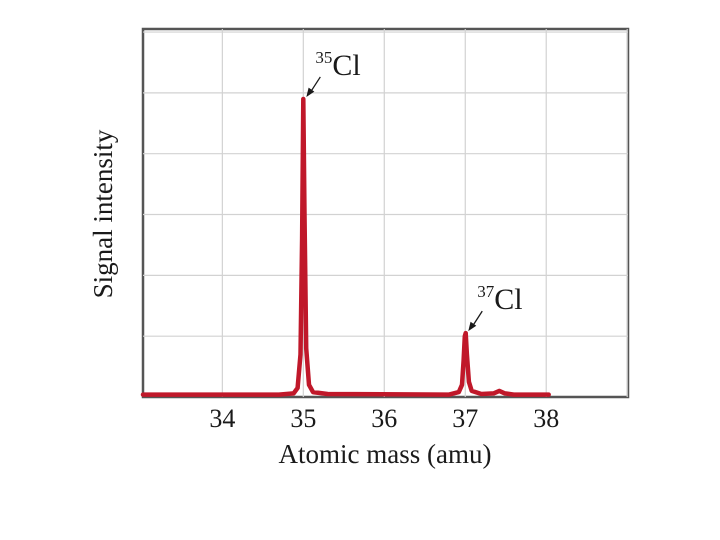  What do you see at coordinates (385, 454) in the screenshot?
I see `x-axis-title: Atomic mass (amu)` at bounding box center [385, 454].